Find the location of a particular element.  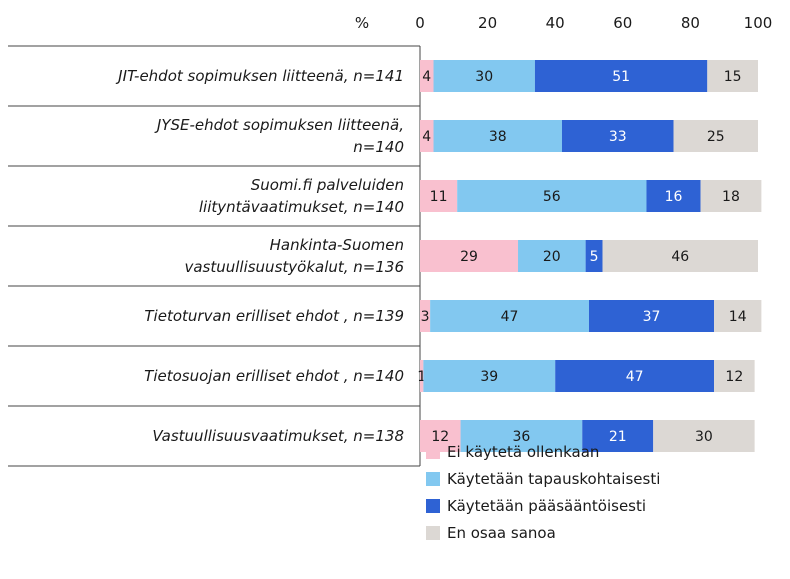

x-tick-label: 60 is located at coordinates (622, 23).